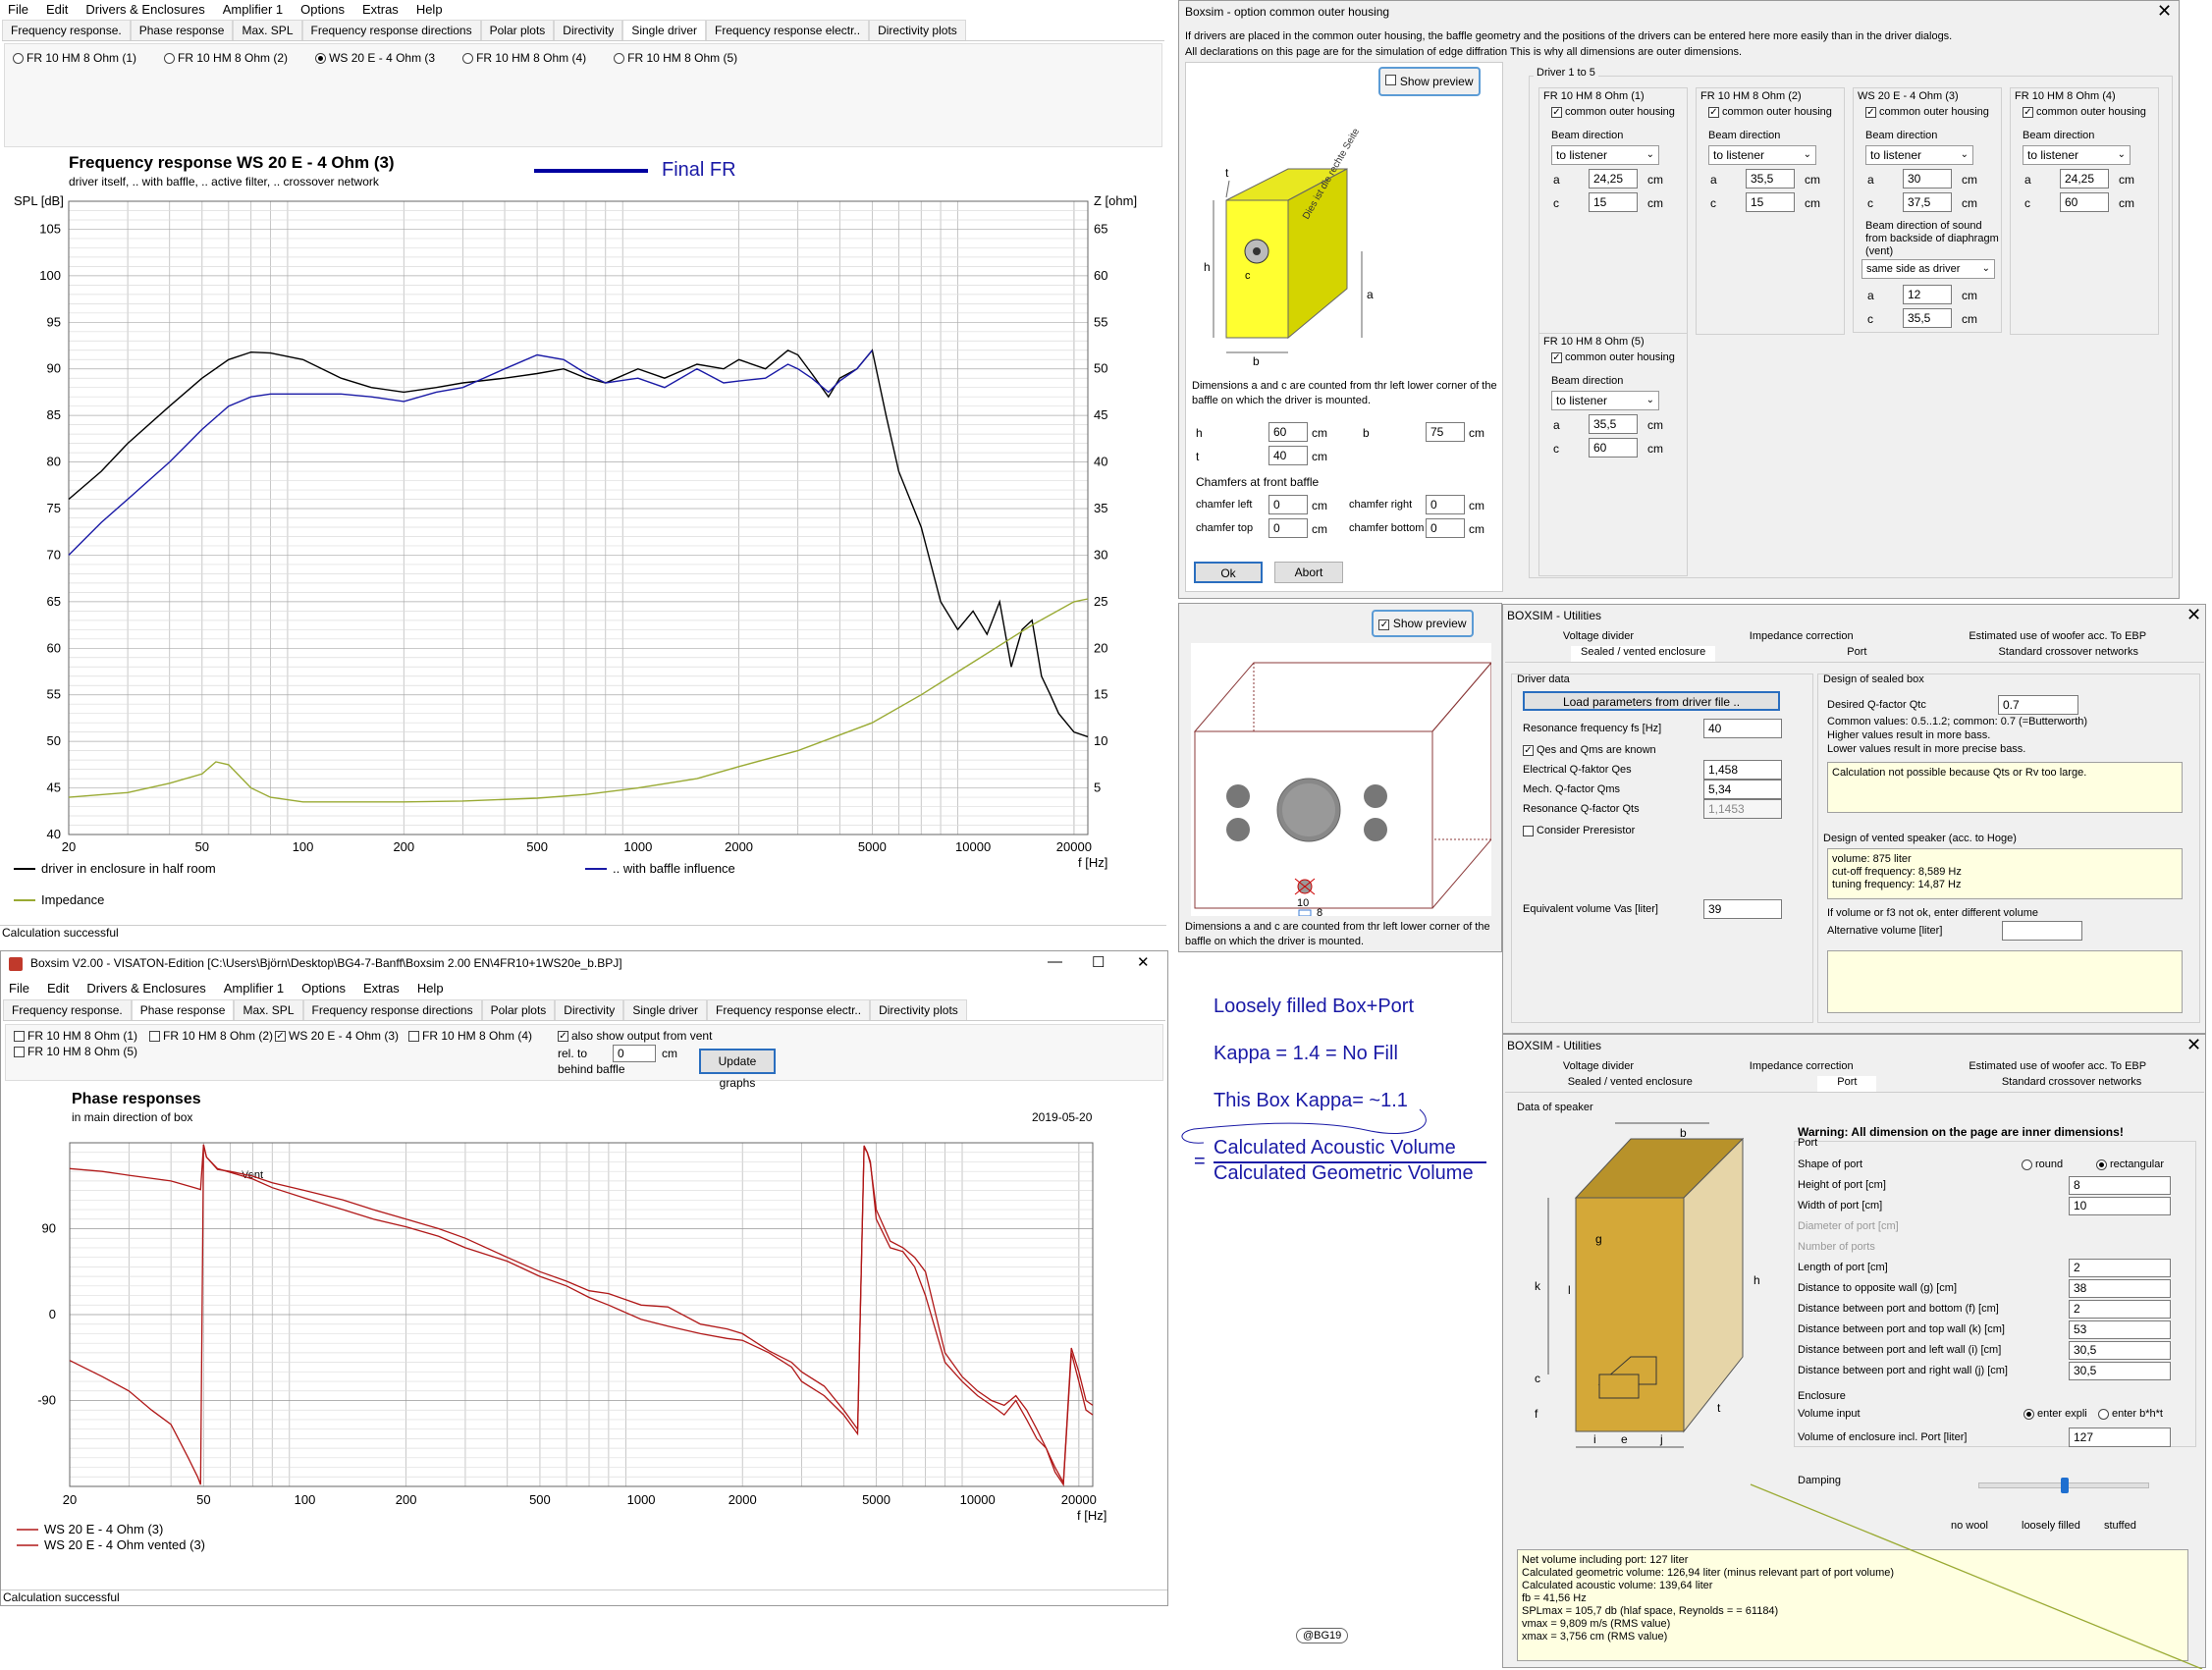 The image size is (2212, 1670). Describe the element at coordinates (1770, 202) in the screenshot. I see `c-input: 15` at that location.